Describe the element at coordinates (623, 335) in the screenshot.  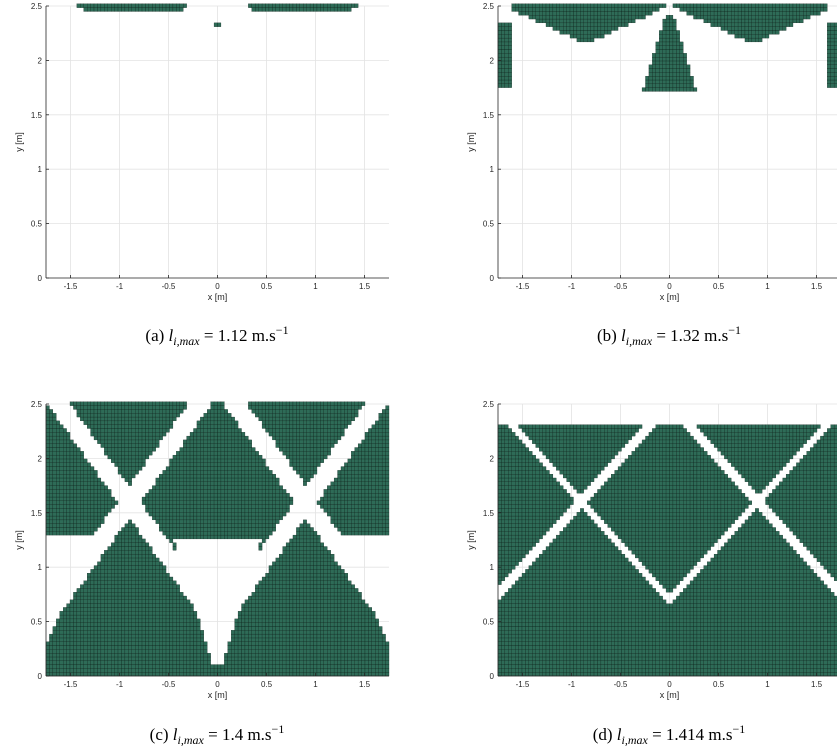
I see `caption-symbol: l` at that location.